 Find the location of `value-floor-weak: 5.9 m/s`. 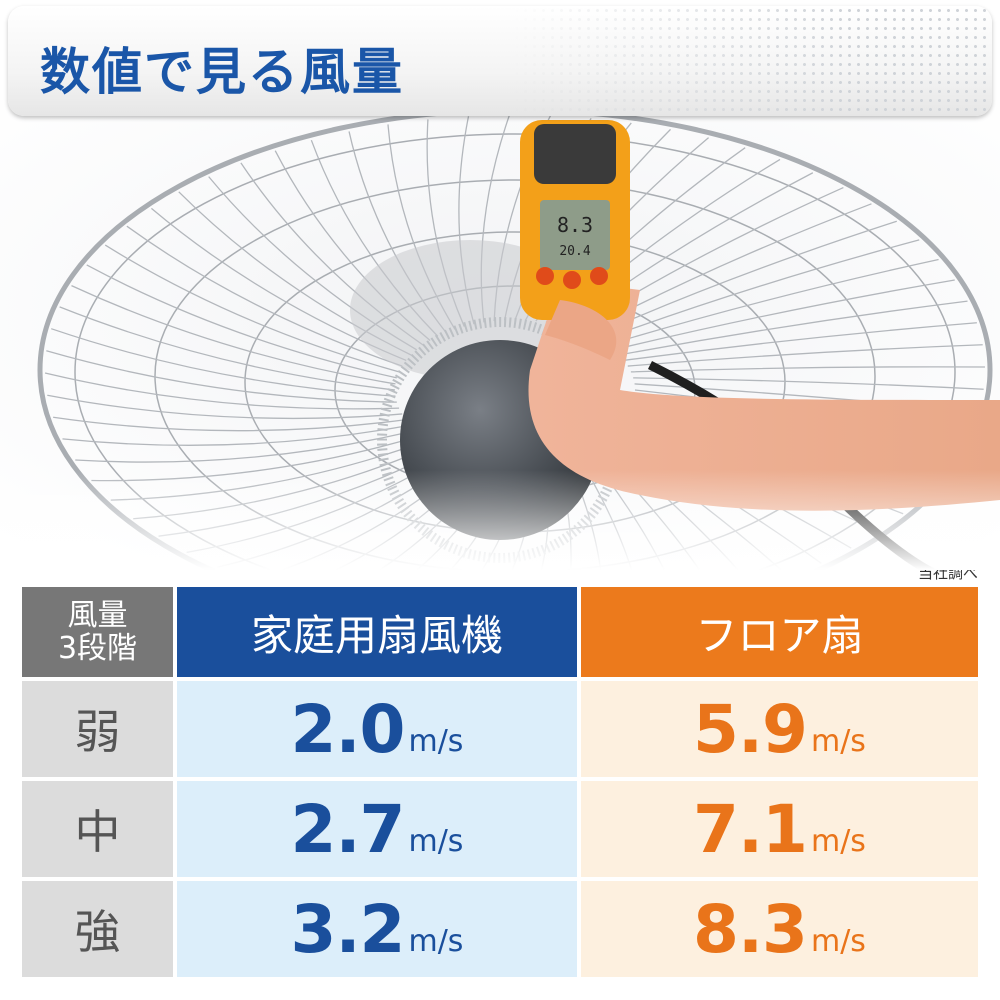

value-floor-weak: 5.9 m/s is located at coordinates (779, 729).